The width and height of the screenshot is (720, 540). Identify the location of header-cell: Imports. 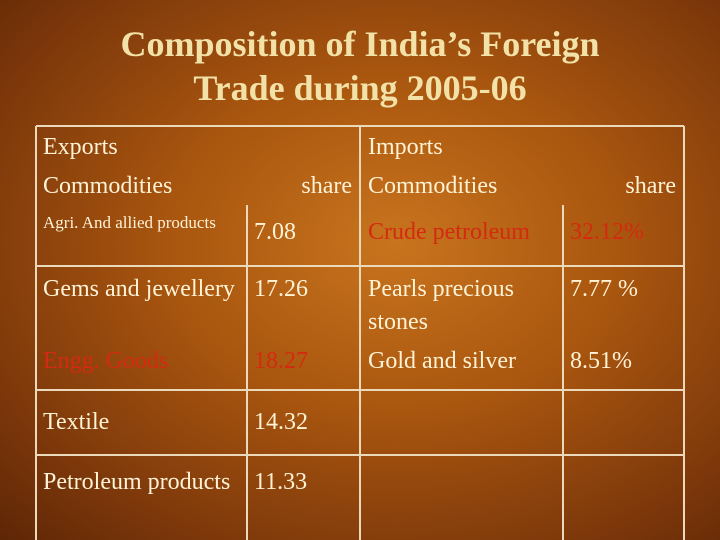
(405, 147).